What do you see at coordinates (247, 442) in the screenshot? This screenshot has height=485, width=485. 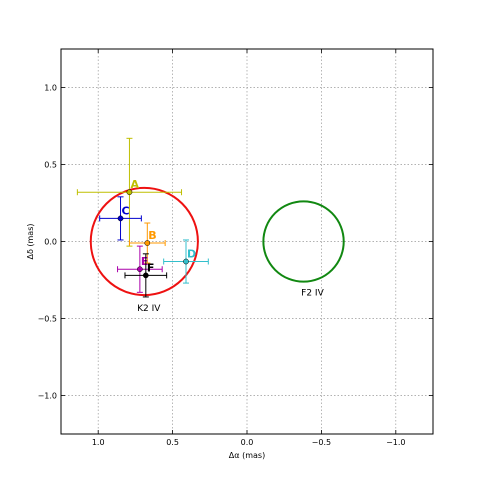 I see `x-tick-label: 0.0` at bounding box center [247, 442].